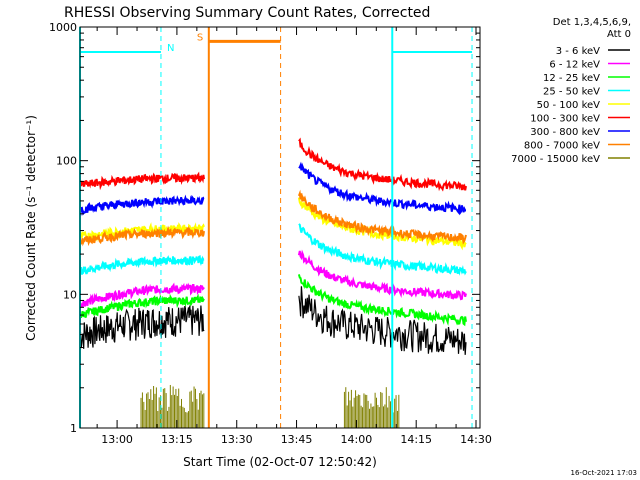  What do you see at coordinates (592, 22) in the screenshot?
I see `legend-header: Det 1,3,4,5,6,9,` at bounding box center [592, 22].